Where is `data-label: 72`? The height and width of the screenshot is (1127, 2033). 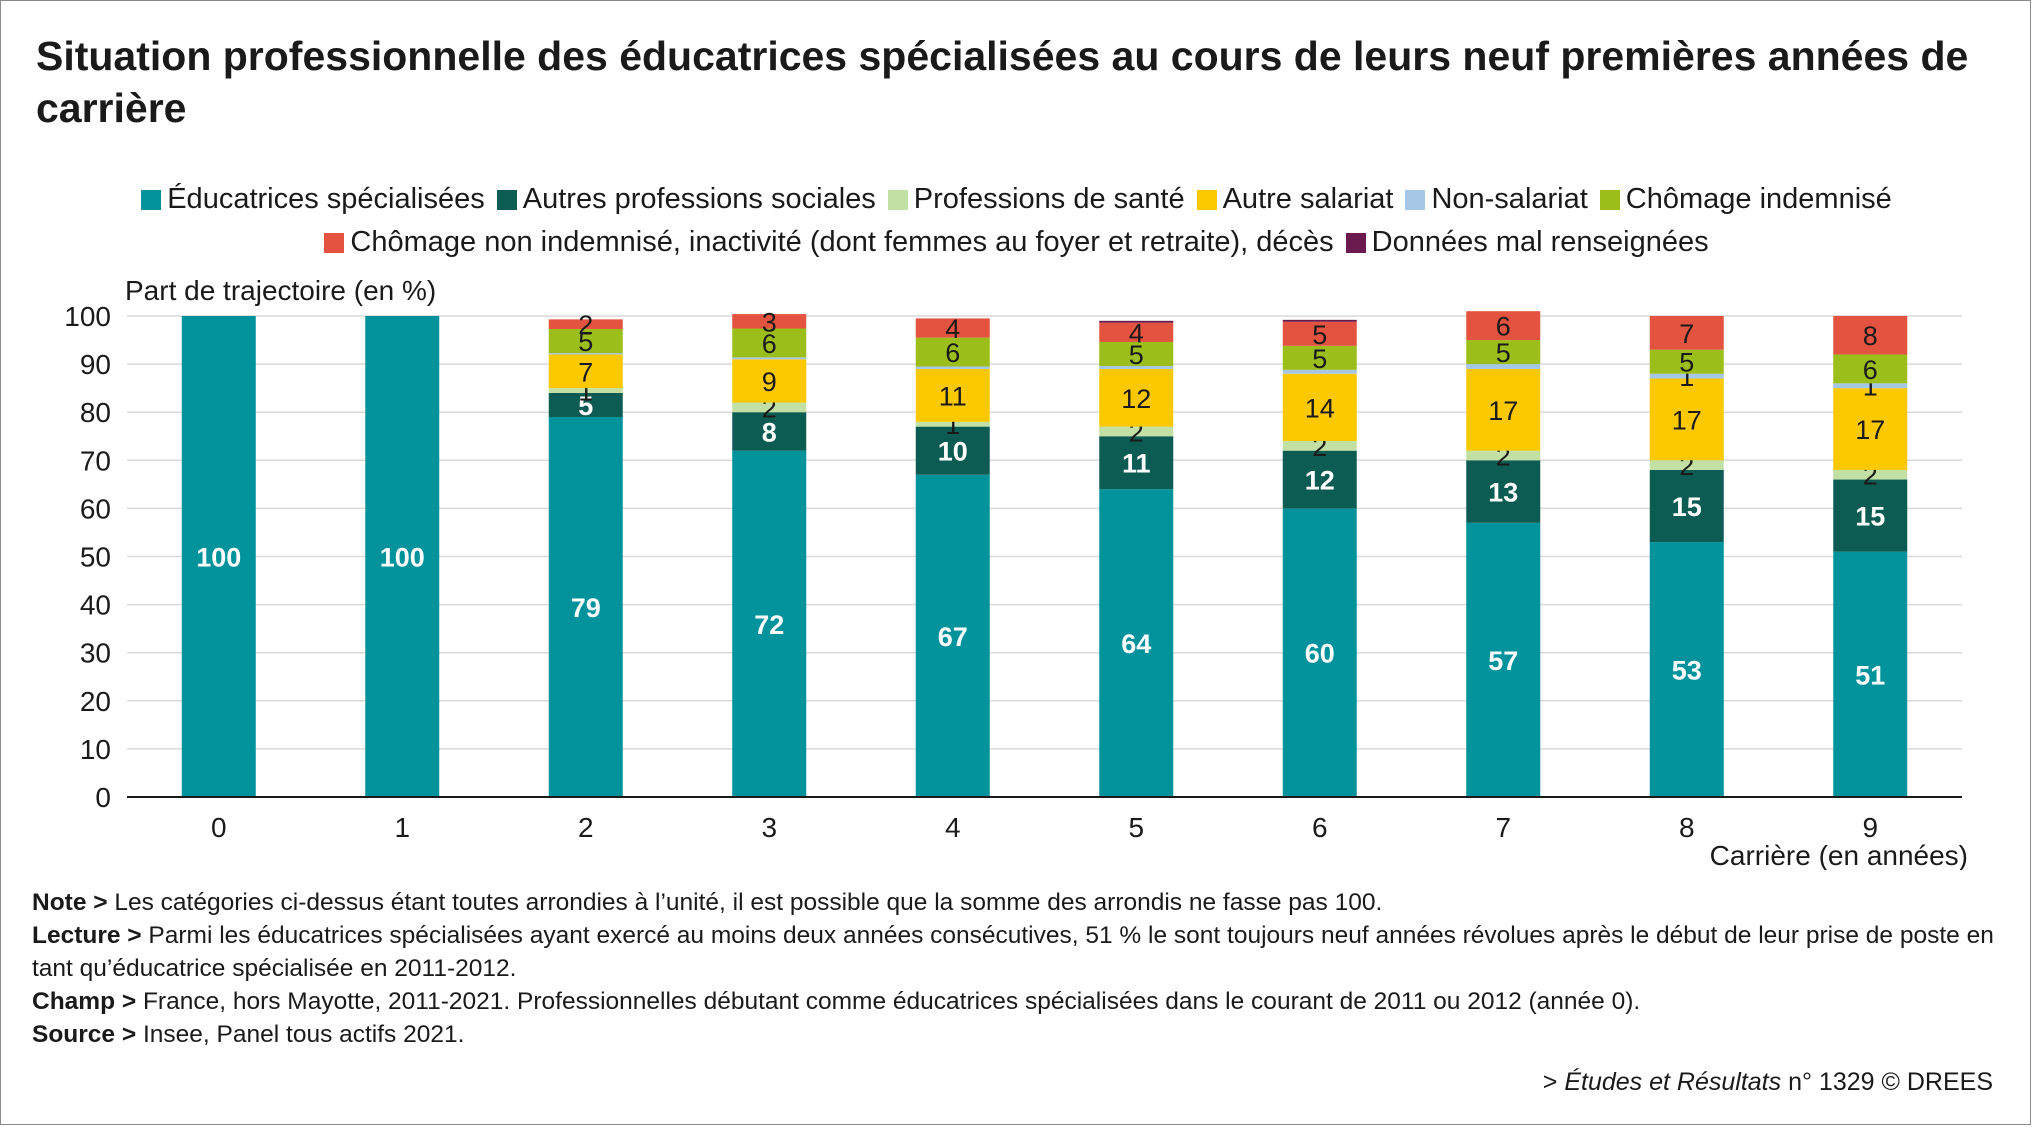 data-label: 72 is located at coordinates (769, 625).